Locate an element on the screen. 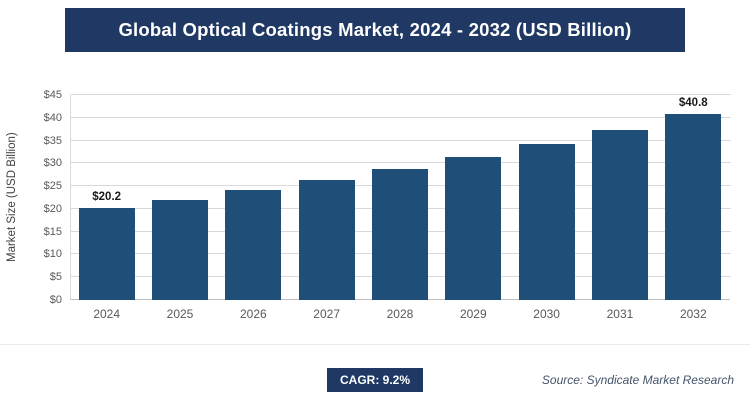  source-attribution: Source: Syndicate Market Research is located at coordinates (637, 380).